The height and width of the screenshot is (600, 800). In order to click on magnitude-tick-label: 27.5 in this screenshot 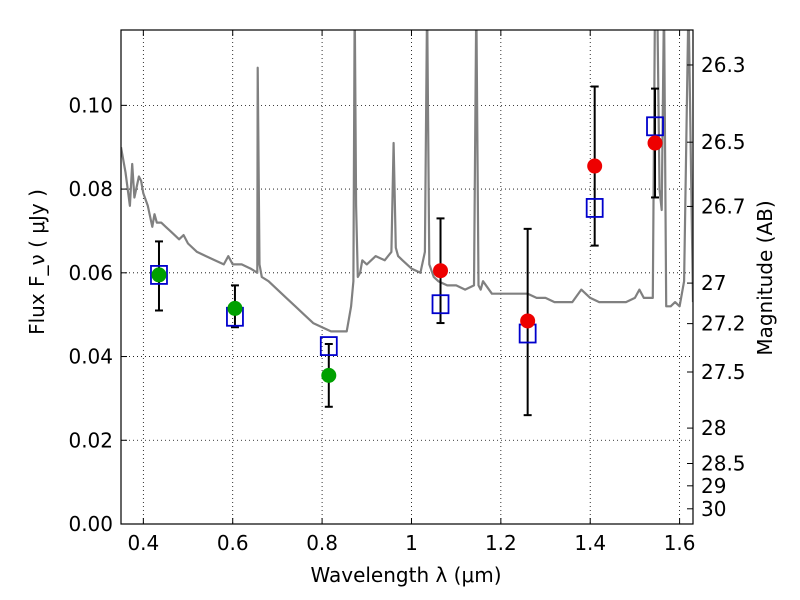, I will do `click(723, 372)`.